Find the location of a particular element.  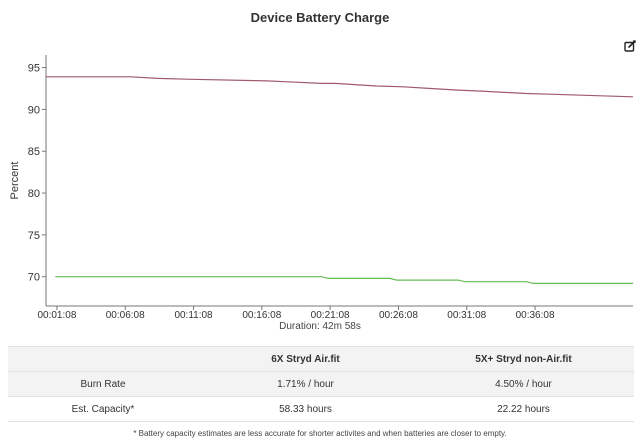

table-row: Burn Rate 1.71% / hour 4.50% / hour is located at coordinates (321, 384).